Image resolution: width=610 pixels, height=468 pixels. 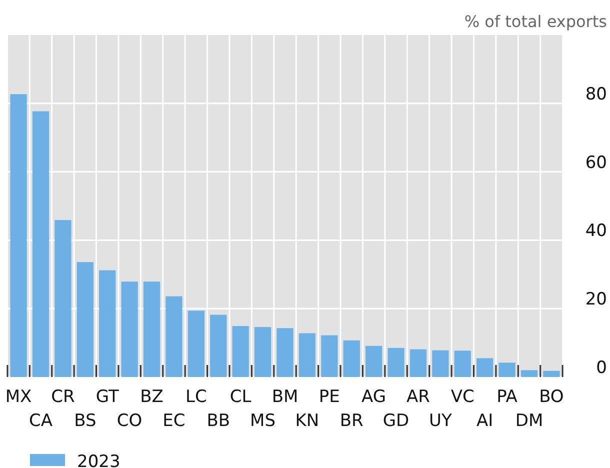 I want to click on x-tick-label: UY, so click(x=440, y=421).